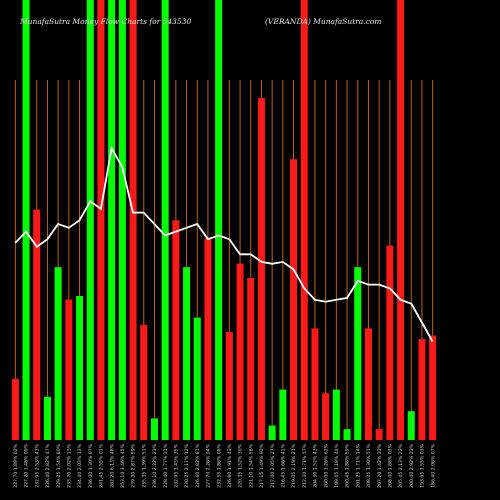 The image size is (500, 500). I want to click on x-tick-label: 226.40 2.82% 47%, so click(48, 465).